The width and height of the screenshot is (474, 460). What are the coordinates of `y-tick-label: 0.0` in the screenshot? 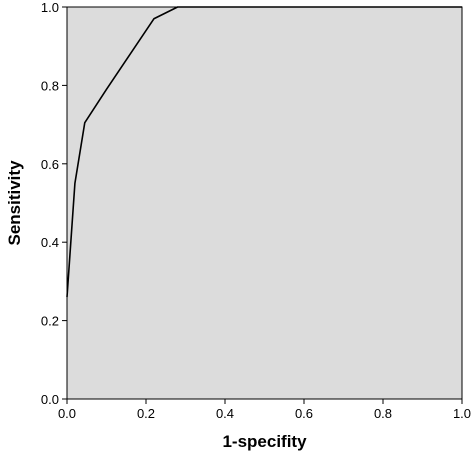 It's located at (50, 399).